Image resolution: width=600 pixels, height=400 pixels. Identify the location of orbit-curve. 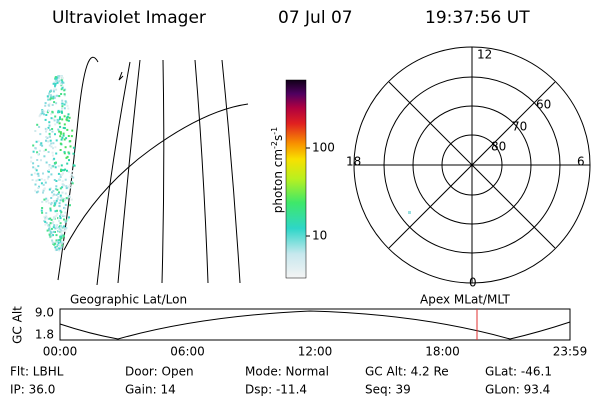
(315, 325).